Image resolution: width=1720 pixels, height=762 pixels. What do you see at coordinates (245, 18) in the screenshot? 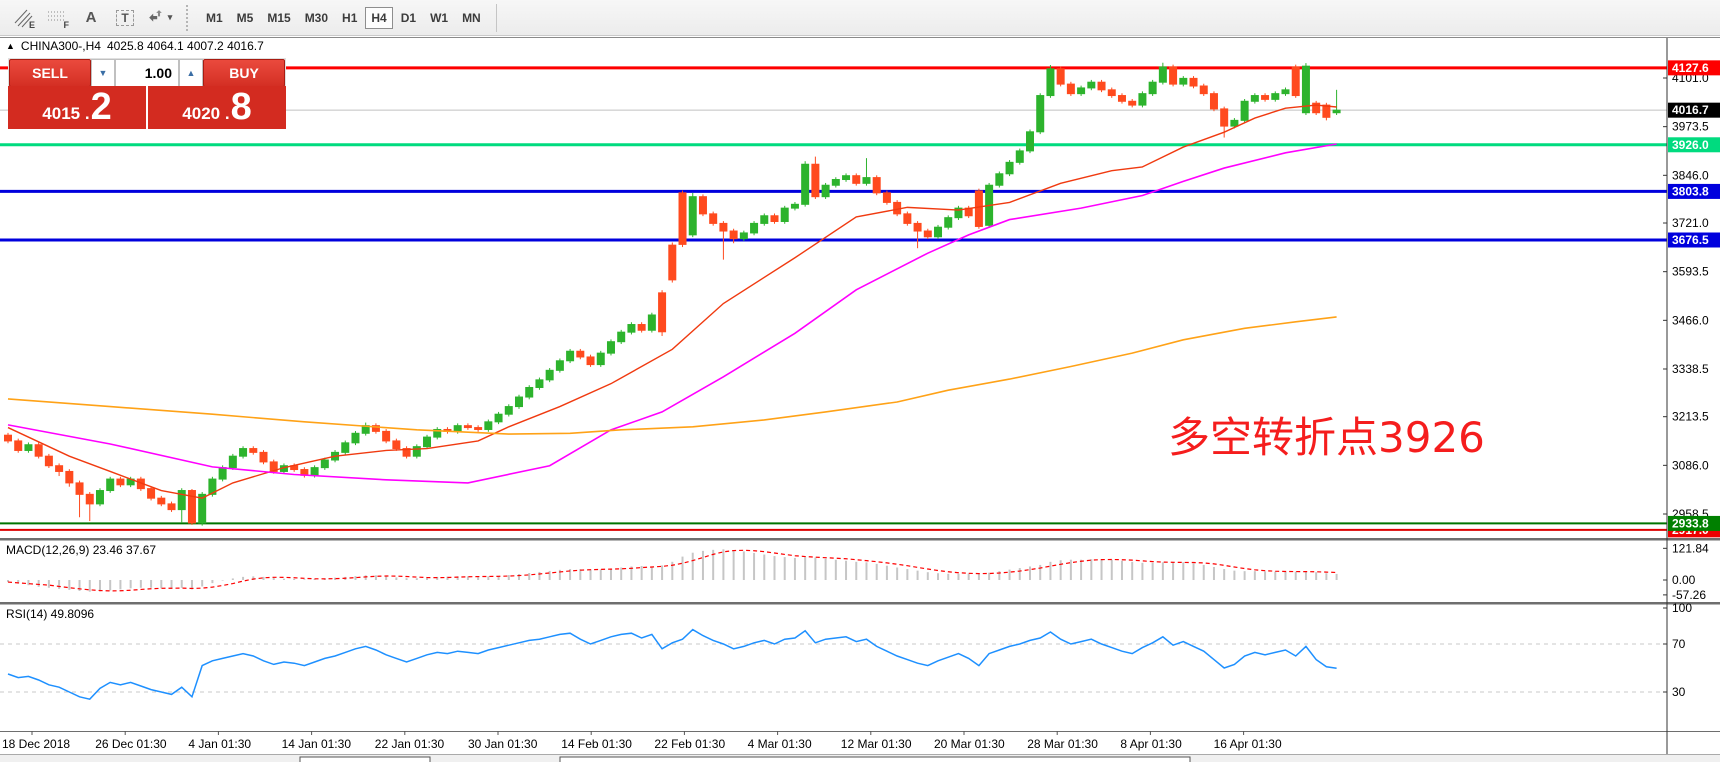
I see `timeframe-button-m5: M5` at bounding box center [245, 18].